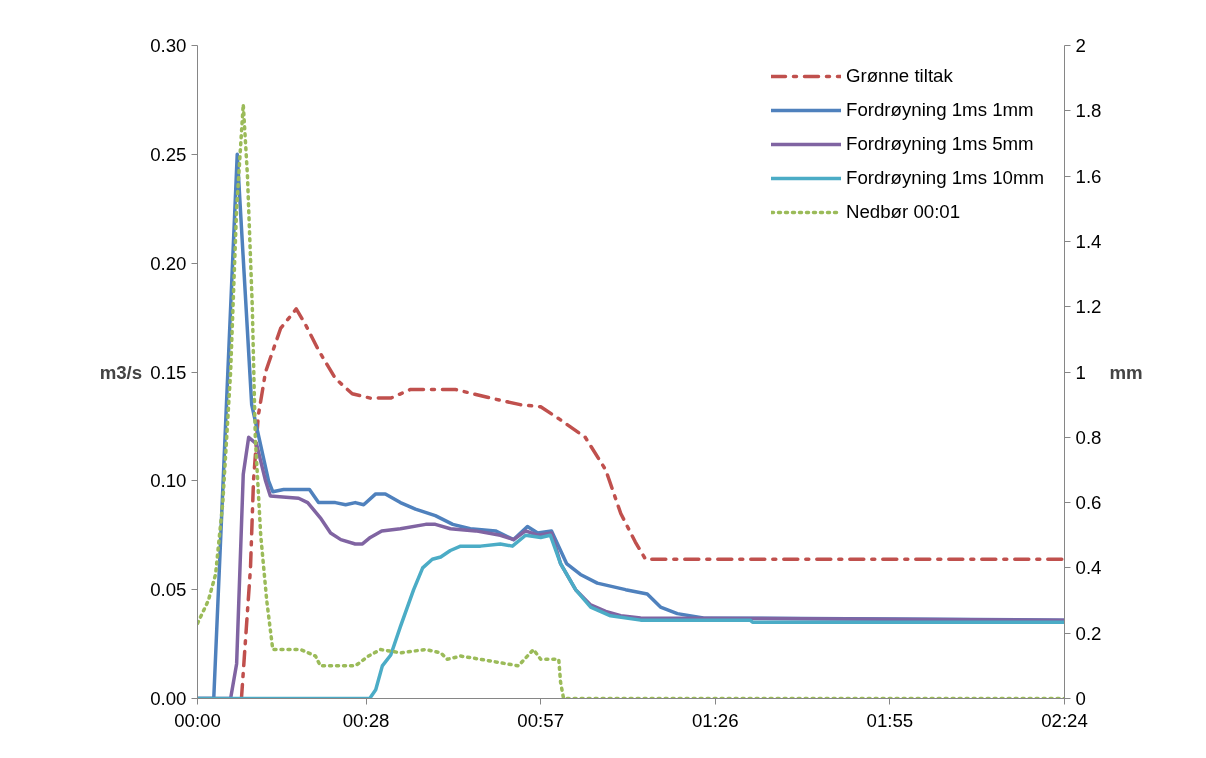 The height and width of the screenshot is (758, 1206). I want to click on legend-label: Fordrøyning 1ms 10mm, so click(944, 178).